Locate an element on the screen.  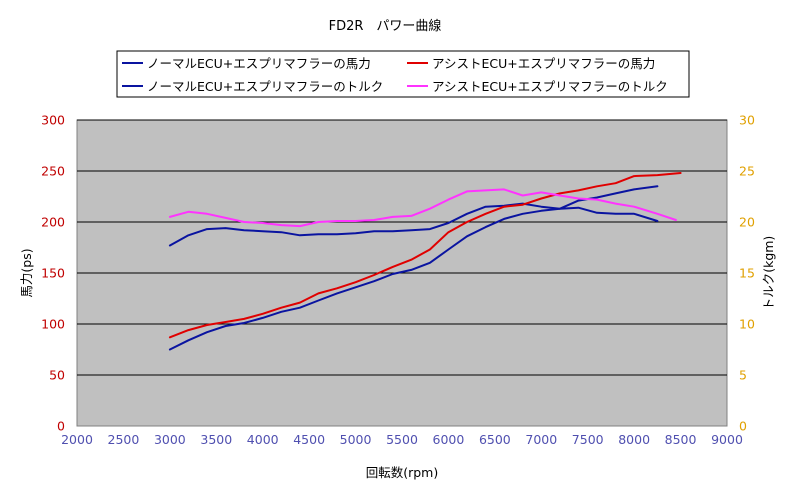
x-tick-label: 6000 is located at coordinates (449, 439).